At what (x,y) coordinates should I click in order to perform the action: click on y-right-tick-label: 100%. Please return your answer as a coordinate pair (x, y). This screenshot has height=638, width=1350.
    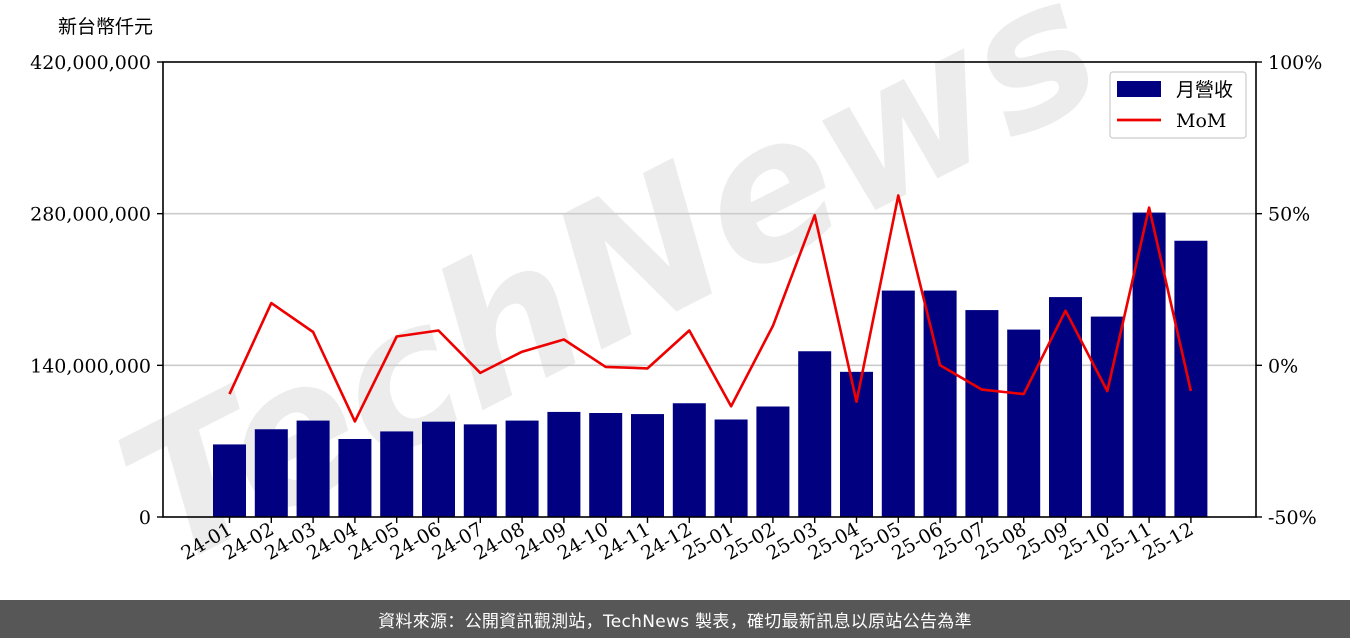
    Looking at the image, I should click on (1295, 63).